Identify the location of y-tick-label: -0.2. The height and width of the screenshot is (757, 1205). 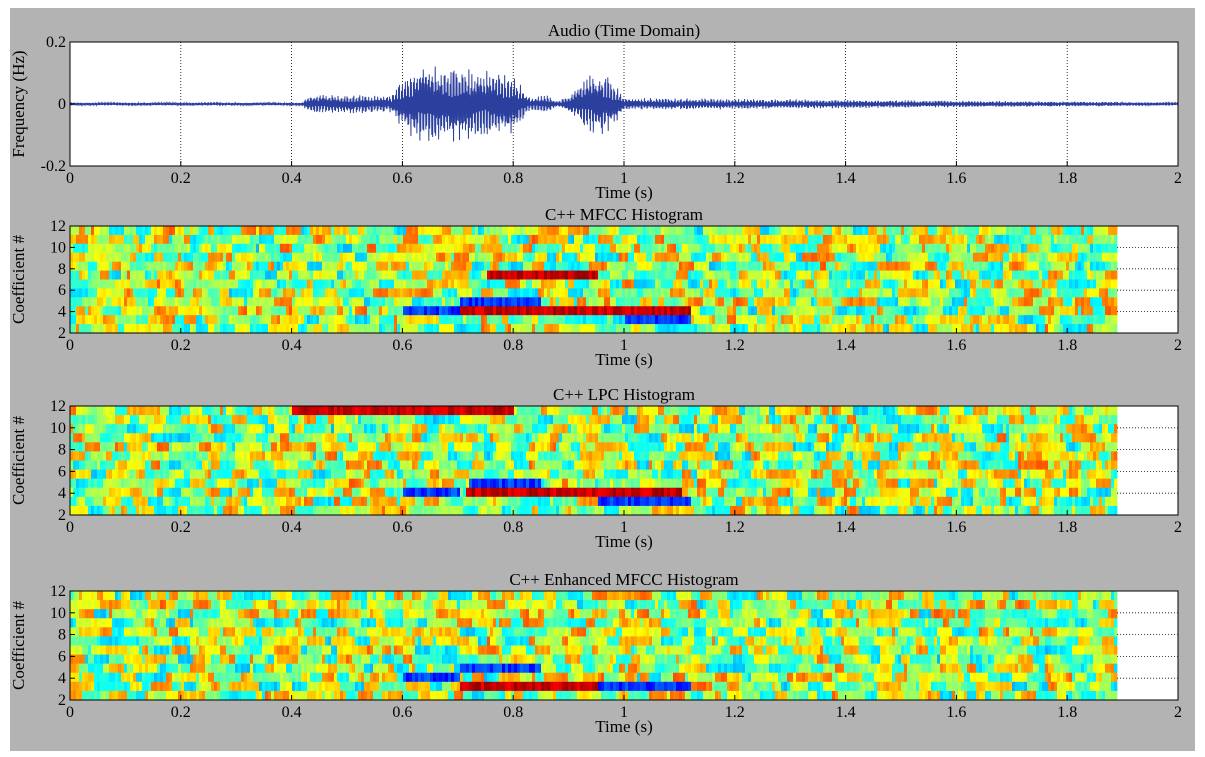
(53, 166).